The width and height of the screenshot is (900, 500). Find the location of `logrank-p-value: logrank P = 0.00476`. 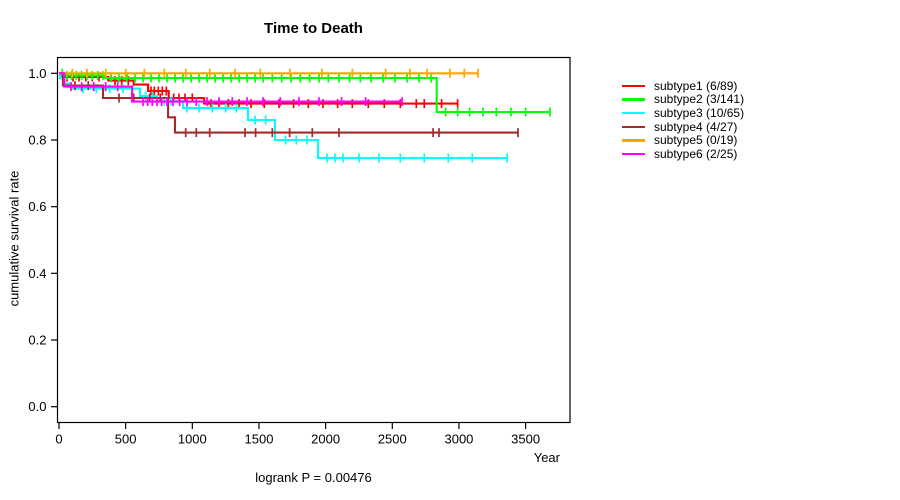

logrank-p-value: logrank P = 0.00476 is located at coordinates (313, 477).